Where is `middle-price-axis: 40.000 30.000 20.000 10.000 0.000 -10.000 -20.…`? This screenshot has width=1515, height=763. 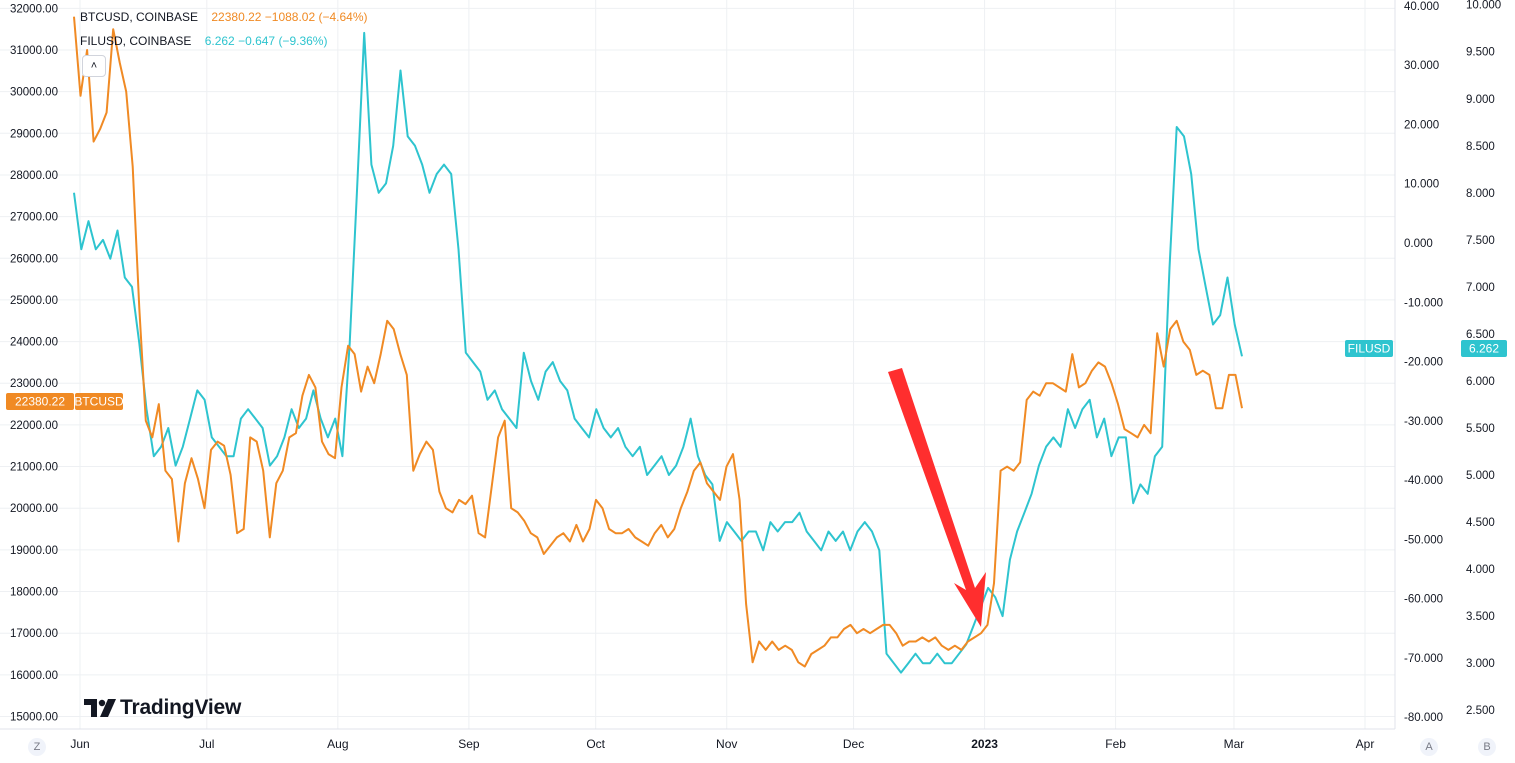 middle-price-axis: 40.000 30.000 20.000 10.000 0.000 -10.000 -20.… is located at coordinates (1423, 362).